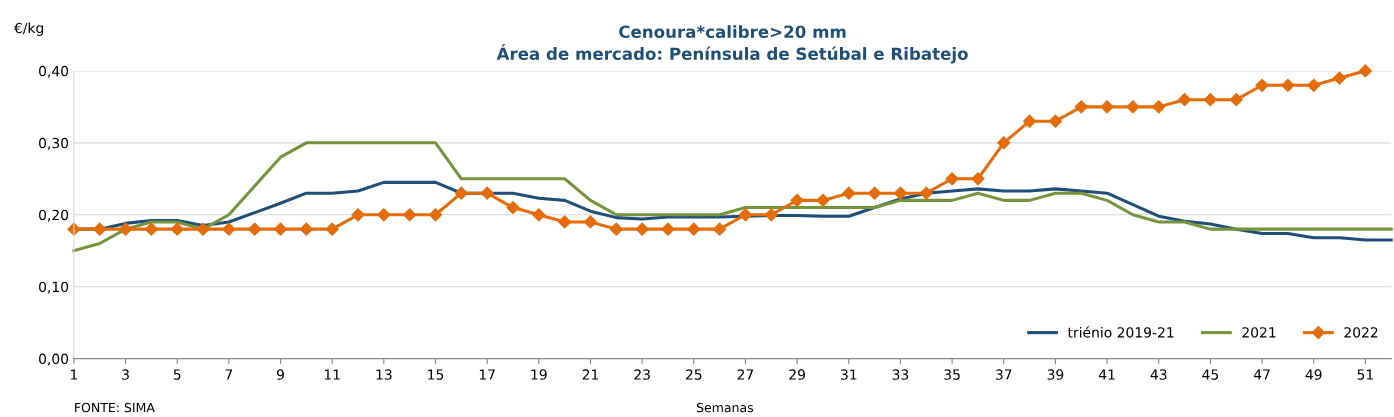 Image resolution: width=1394 pixels, height=417 pixels. I want to click on x-tick-label: 25, so click(693, 374).